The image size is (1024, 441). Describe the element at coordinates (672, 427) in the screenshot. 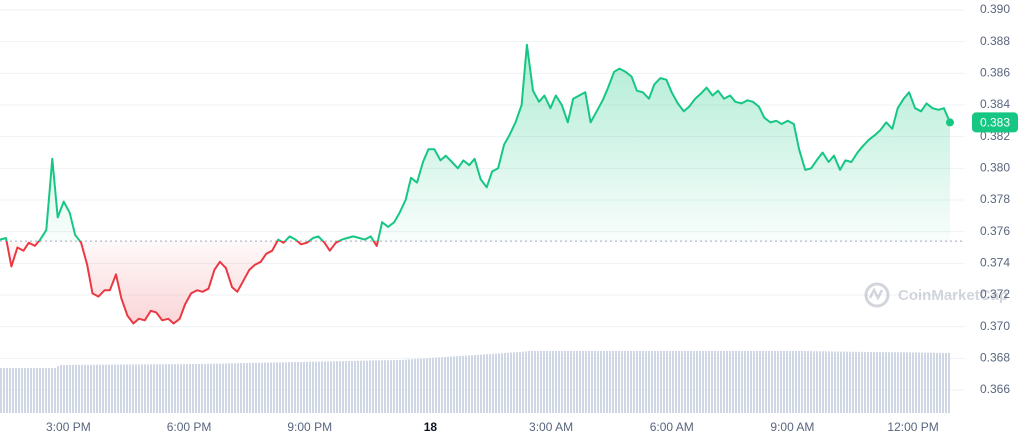

I see `x-tick-label: 6:00 AM` at that location.